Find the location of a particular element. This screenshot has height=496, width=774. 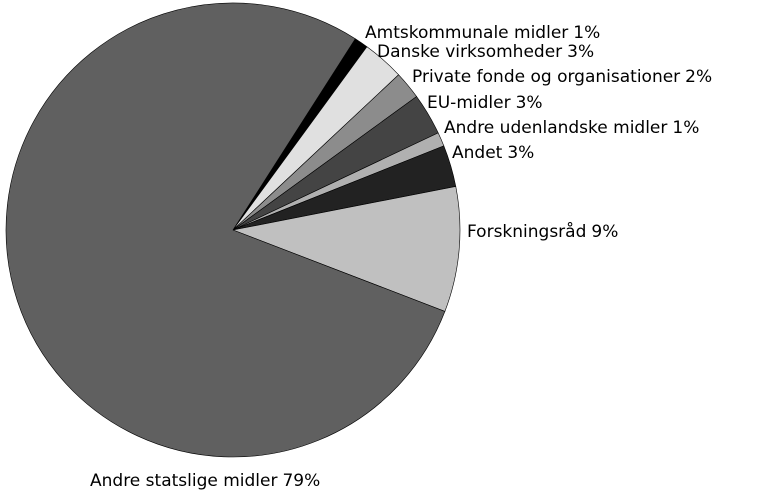

slice-label: EU-midler 3% is located at coordinates (485, 103).